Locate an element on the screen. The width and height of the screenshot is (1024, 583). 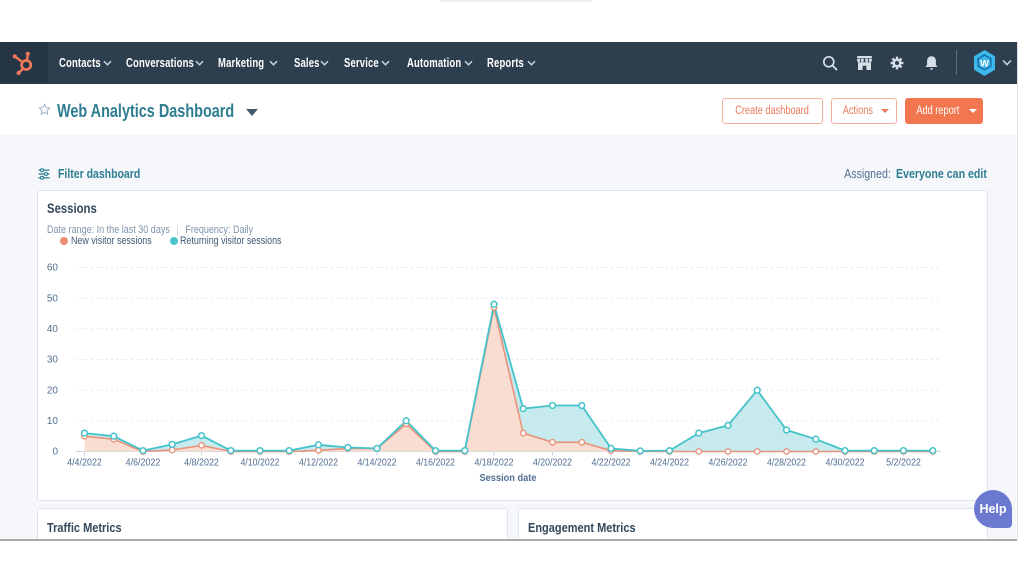
svg-text: 4/24/2022 is located at coordinates (669, 463).